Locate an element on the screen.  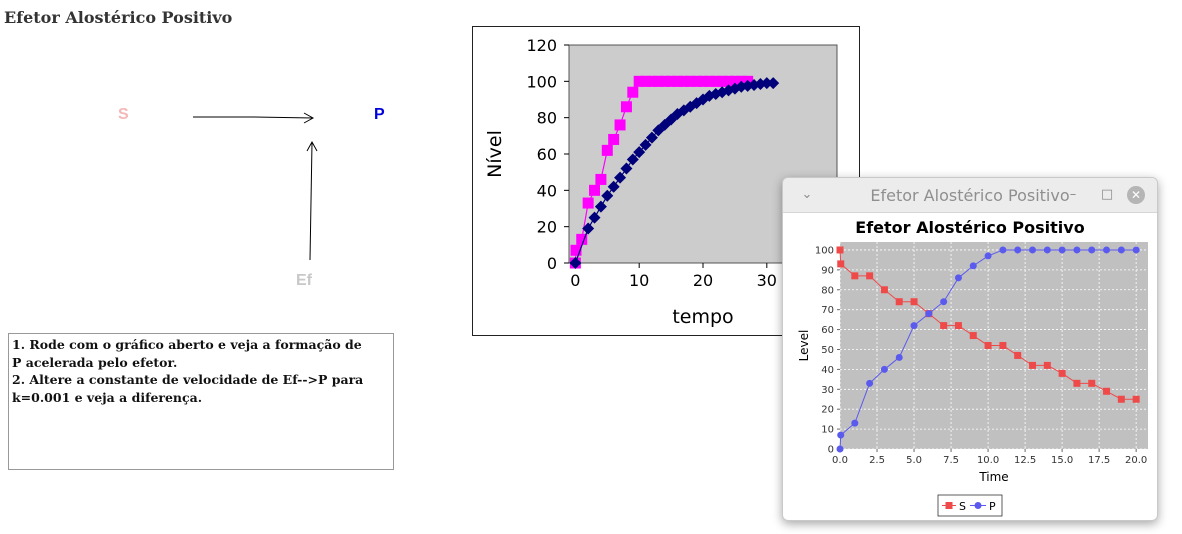
legend-label: S is located at coordinates (962, 506).